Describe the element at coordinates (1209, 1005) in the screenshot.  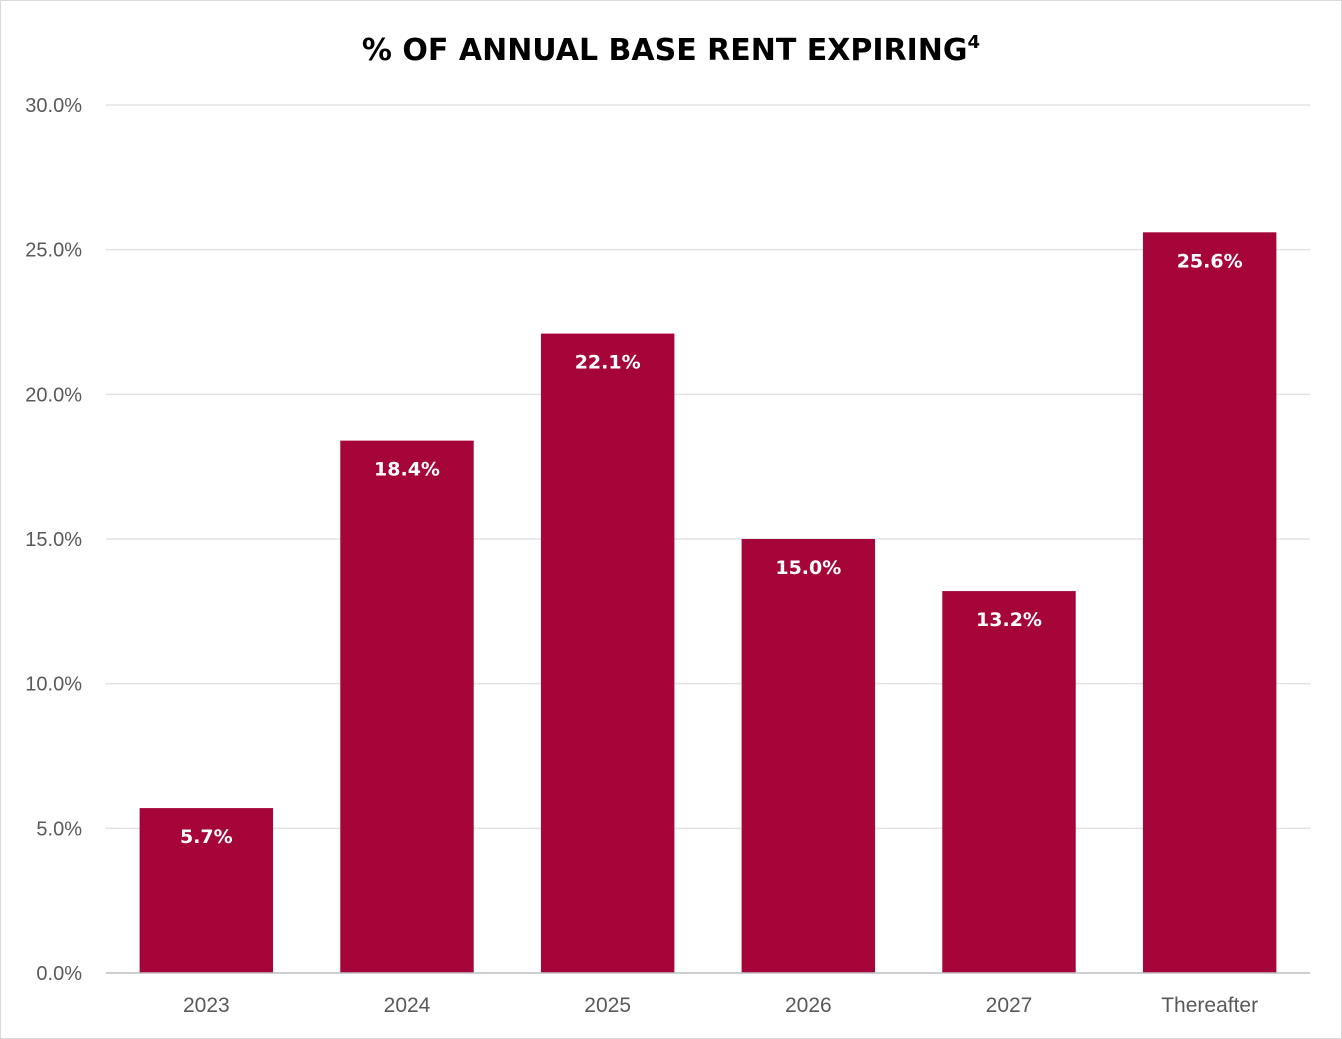
I see `x-tick-label: Thereafter` at that location.